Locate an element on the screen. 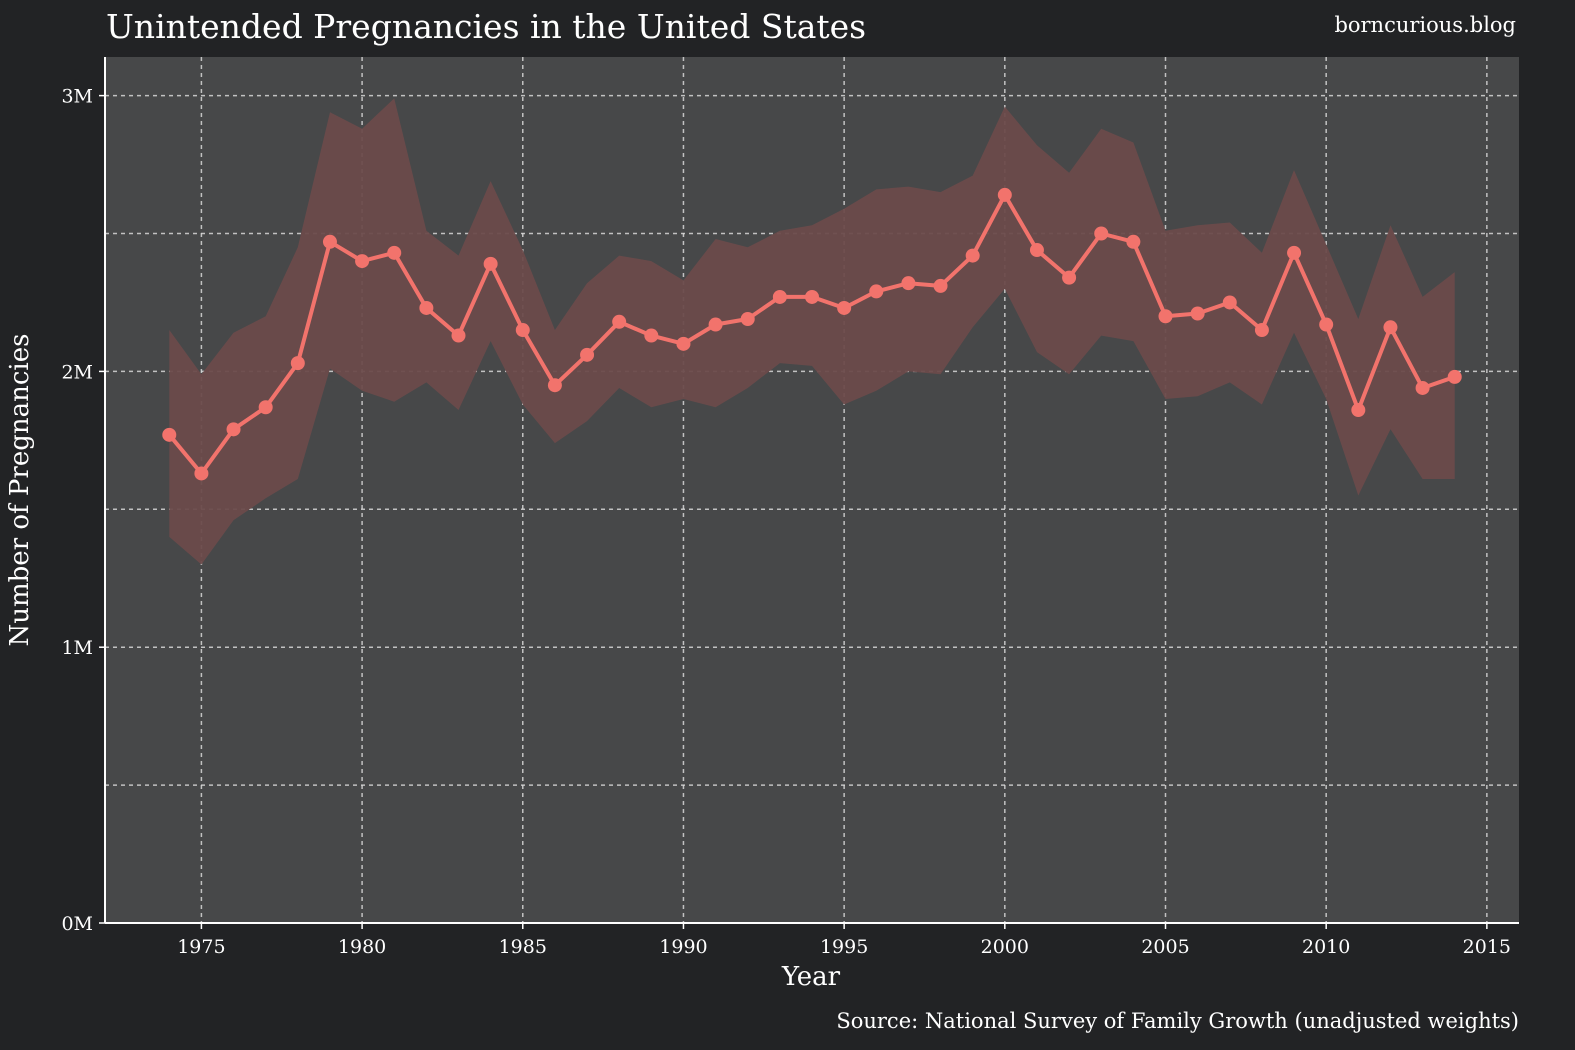  x-tick-label: 2010 is located at coordinates (1326, 947).